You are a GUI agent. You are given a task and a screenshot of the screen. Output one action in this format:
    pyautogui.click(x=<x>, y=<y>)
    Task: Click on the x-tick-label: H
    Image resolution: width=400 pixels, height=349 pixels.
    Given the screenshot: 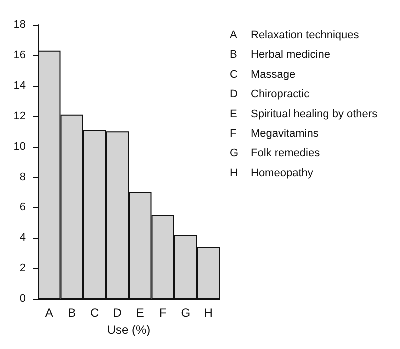 What is the action you would take?
    pyautogui.click(x=208, y=313)
    